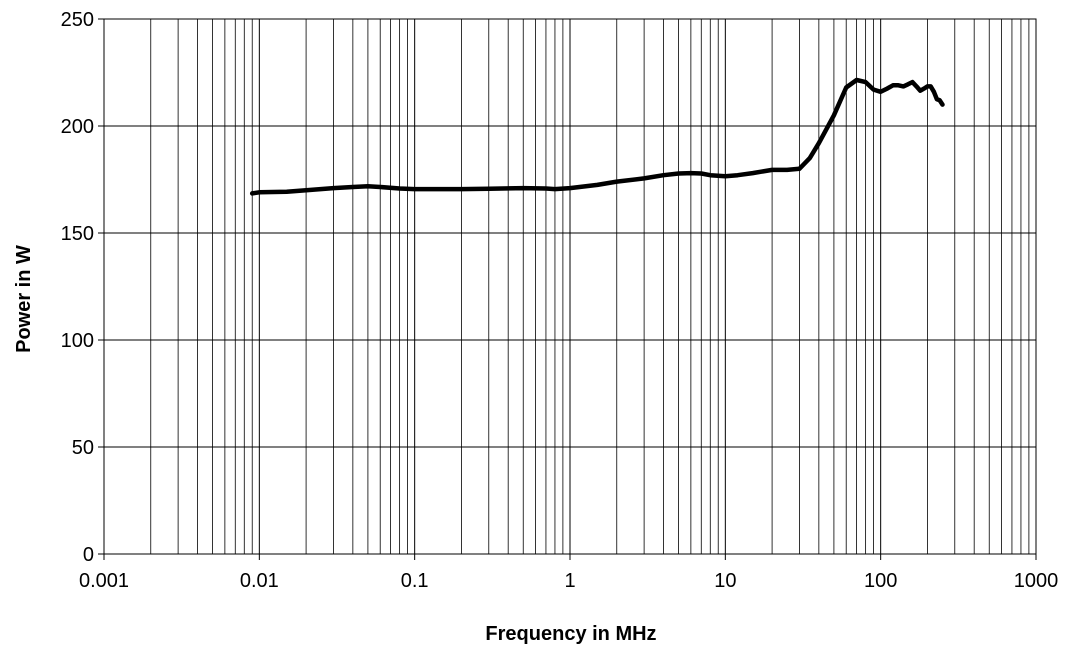 This screenshot has width=1070, height=647. I want to click on y-tick-label: 150, so click(77, 234).